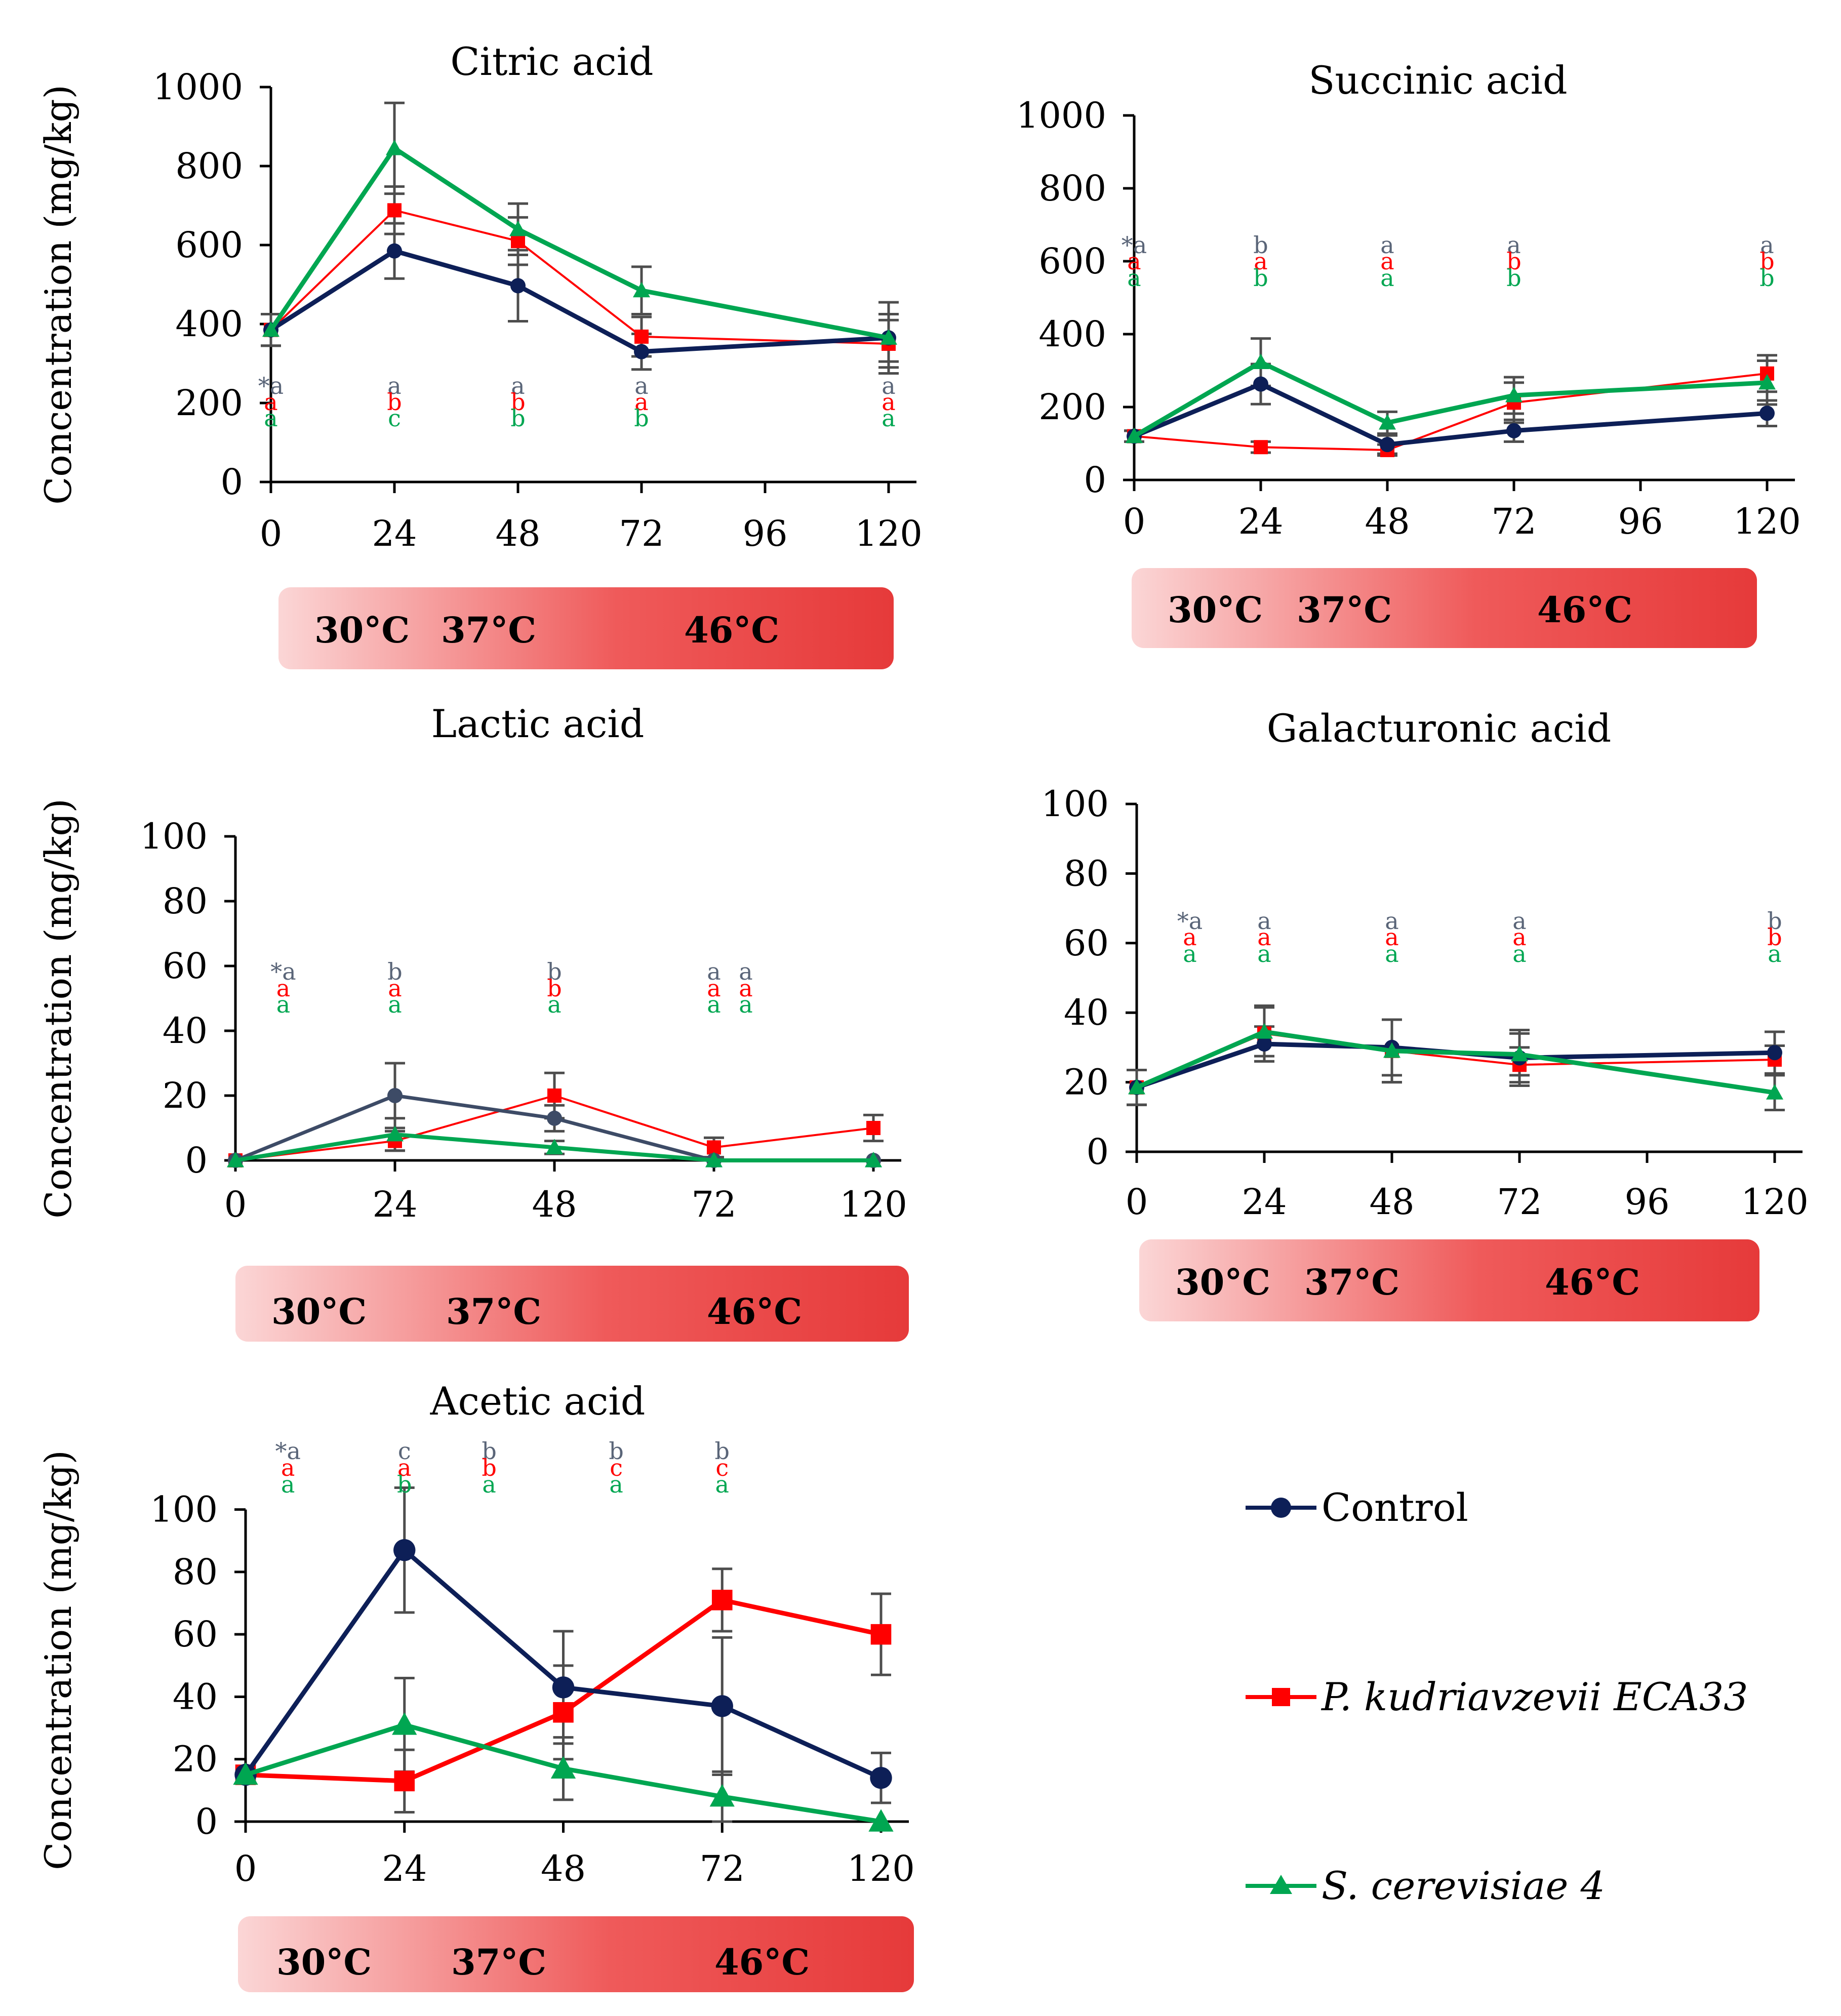 This screenshot has height=2016, width=1841. Describe the element at coordinates (1439, 729) in the screenshot. I see `chart-title: Galacturonic acid` at that location.